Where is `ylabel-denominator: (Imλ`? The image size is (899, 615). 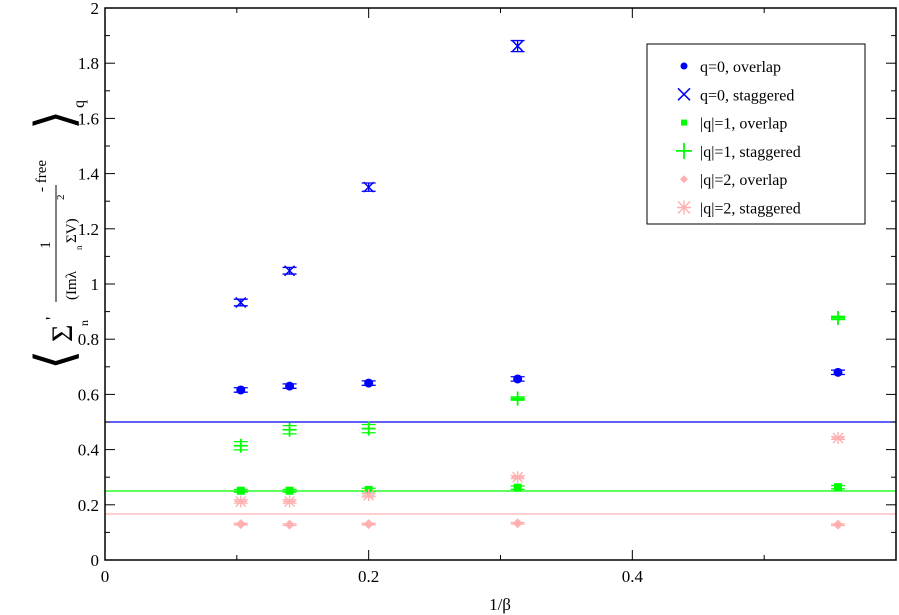
ylabel-denominator: (Imλ is located at coordinates (72, 285).